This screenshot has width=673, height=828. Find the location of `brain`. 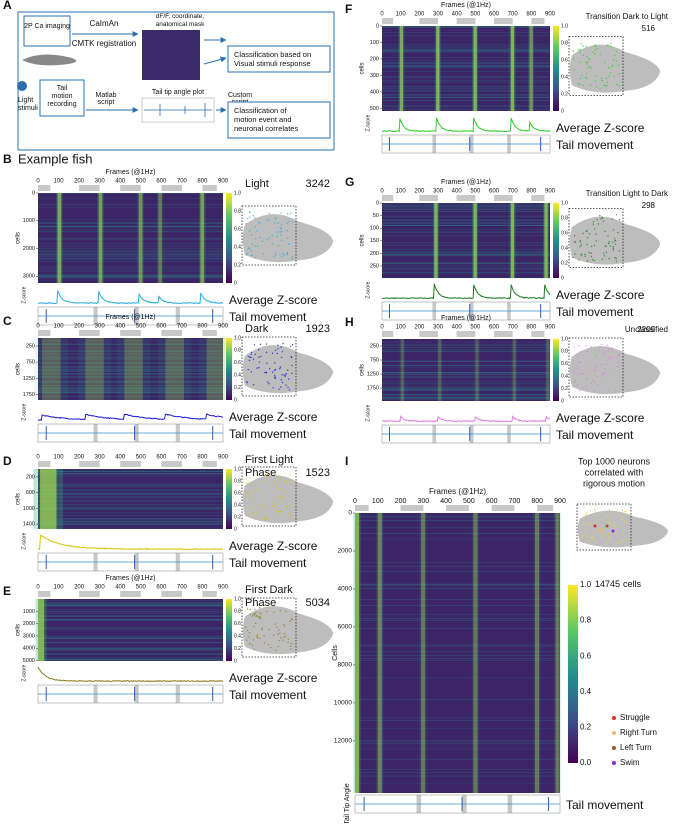

brain is located at coordinates (615, 68).